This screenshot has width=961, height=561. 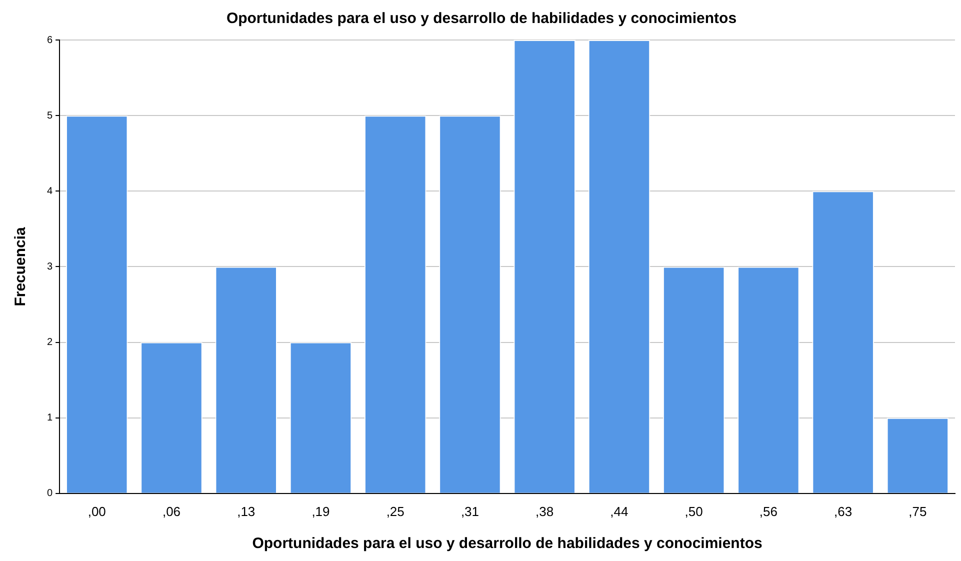 I want to click on chart-title: Oportunidades para el uso y desarrollo de habilidades y conocimientos, so click(x=481, y=19).